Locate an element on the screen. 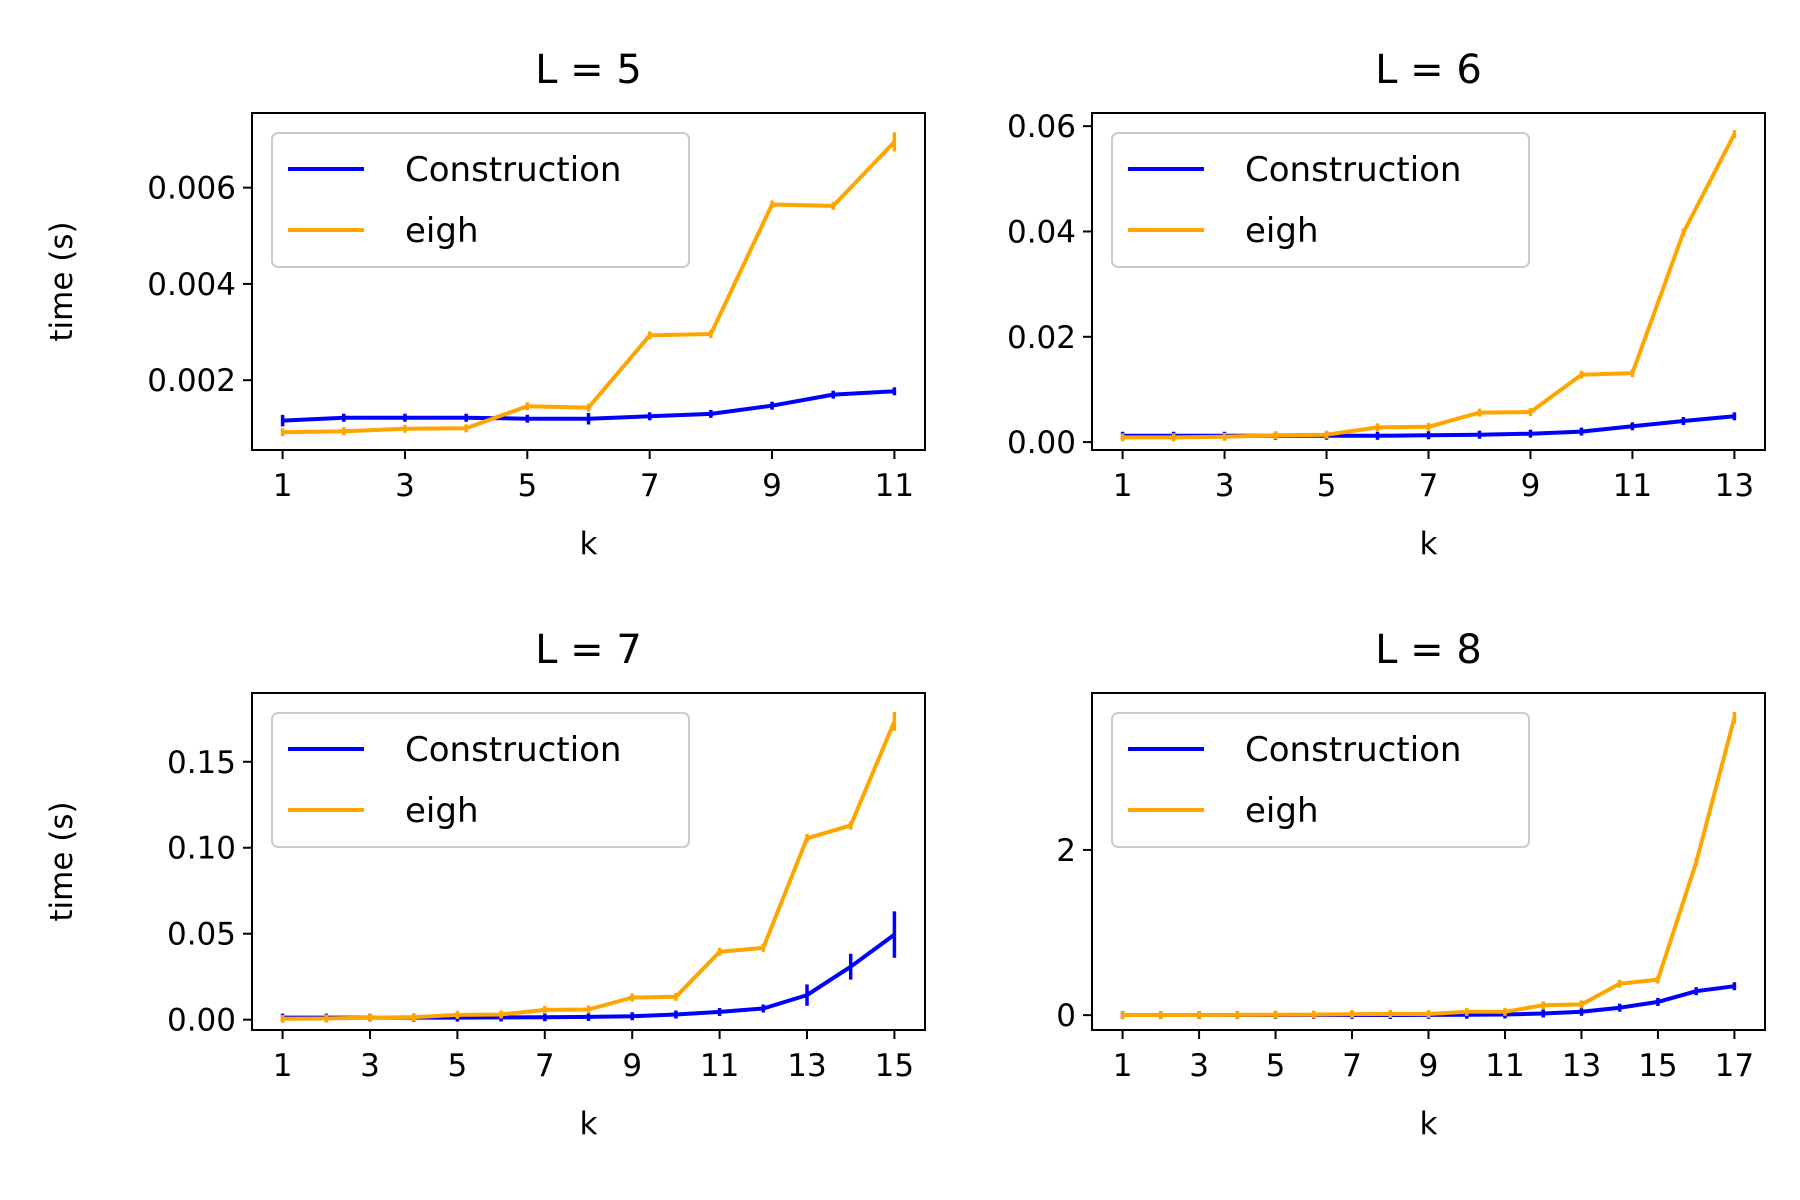  subplot-title: L = 7 is located at coordinates (588, 650).